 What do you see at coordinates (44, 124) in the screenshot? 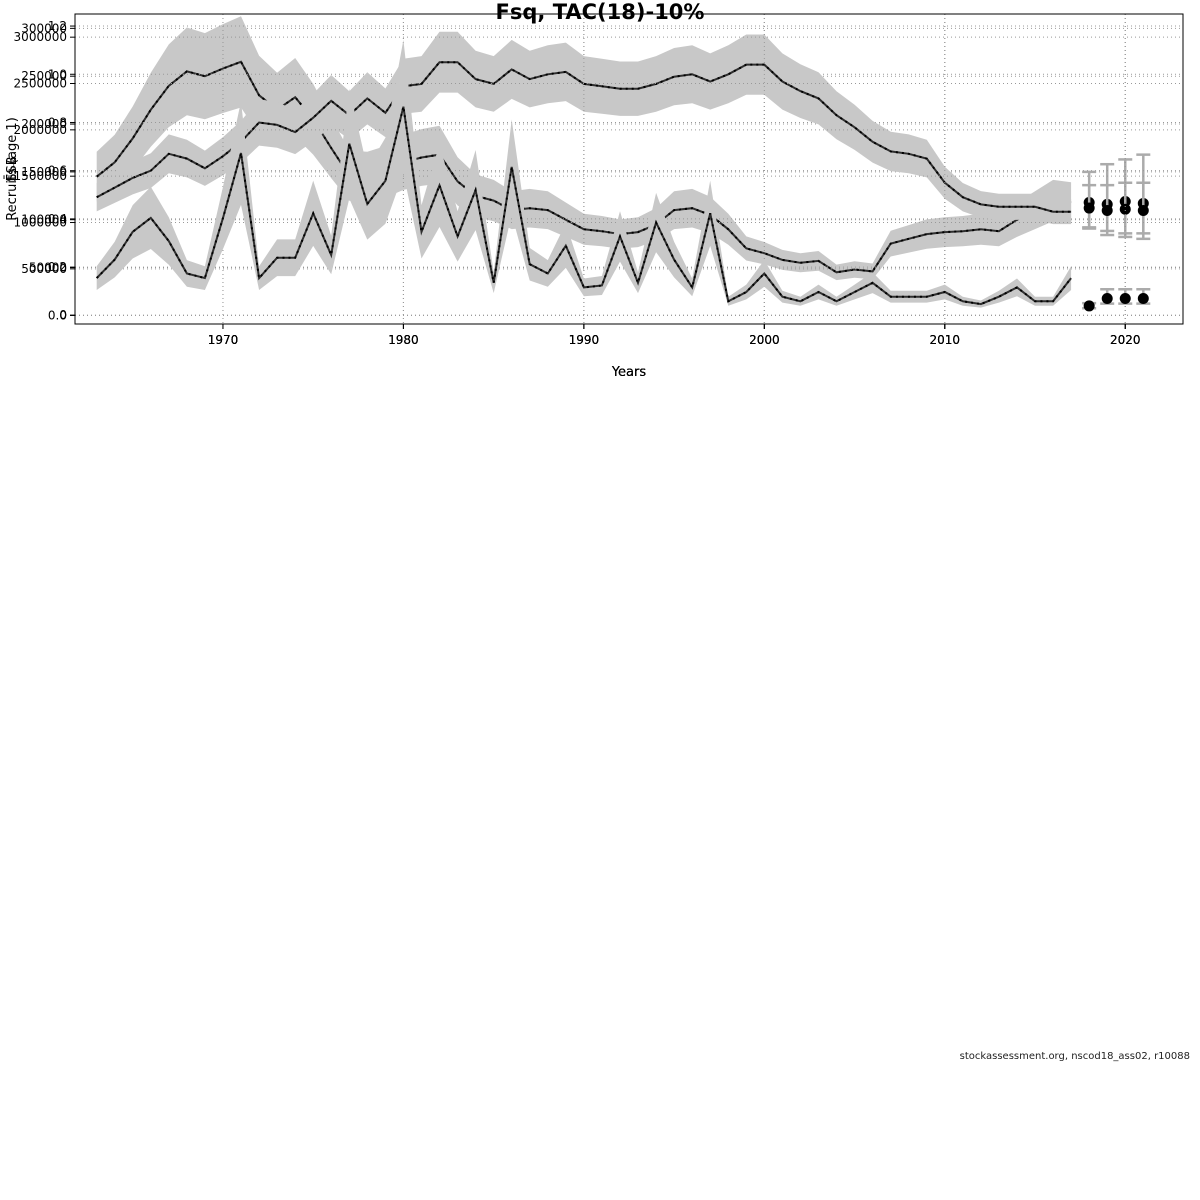
I see `svg-text: 200000` at bounding box center [44, 124].